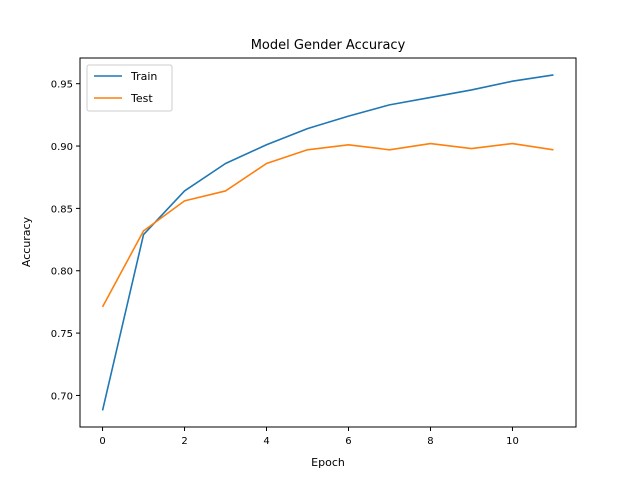  What do you see at coordinates (309, 437) in the screenshot?
I see `x-axis-ticks: 0 2 4 6 8 10` at bounding box center [309, 437].